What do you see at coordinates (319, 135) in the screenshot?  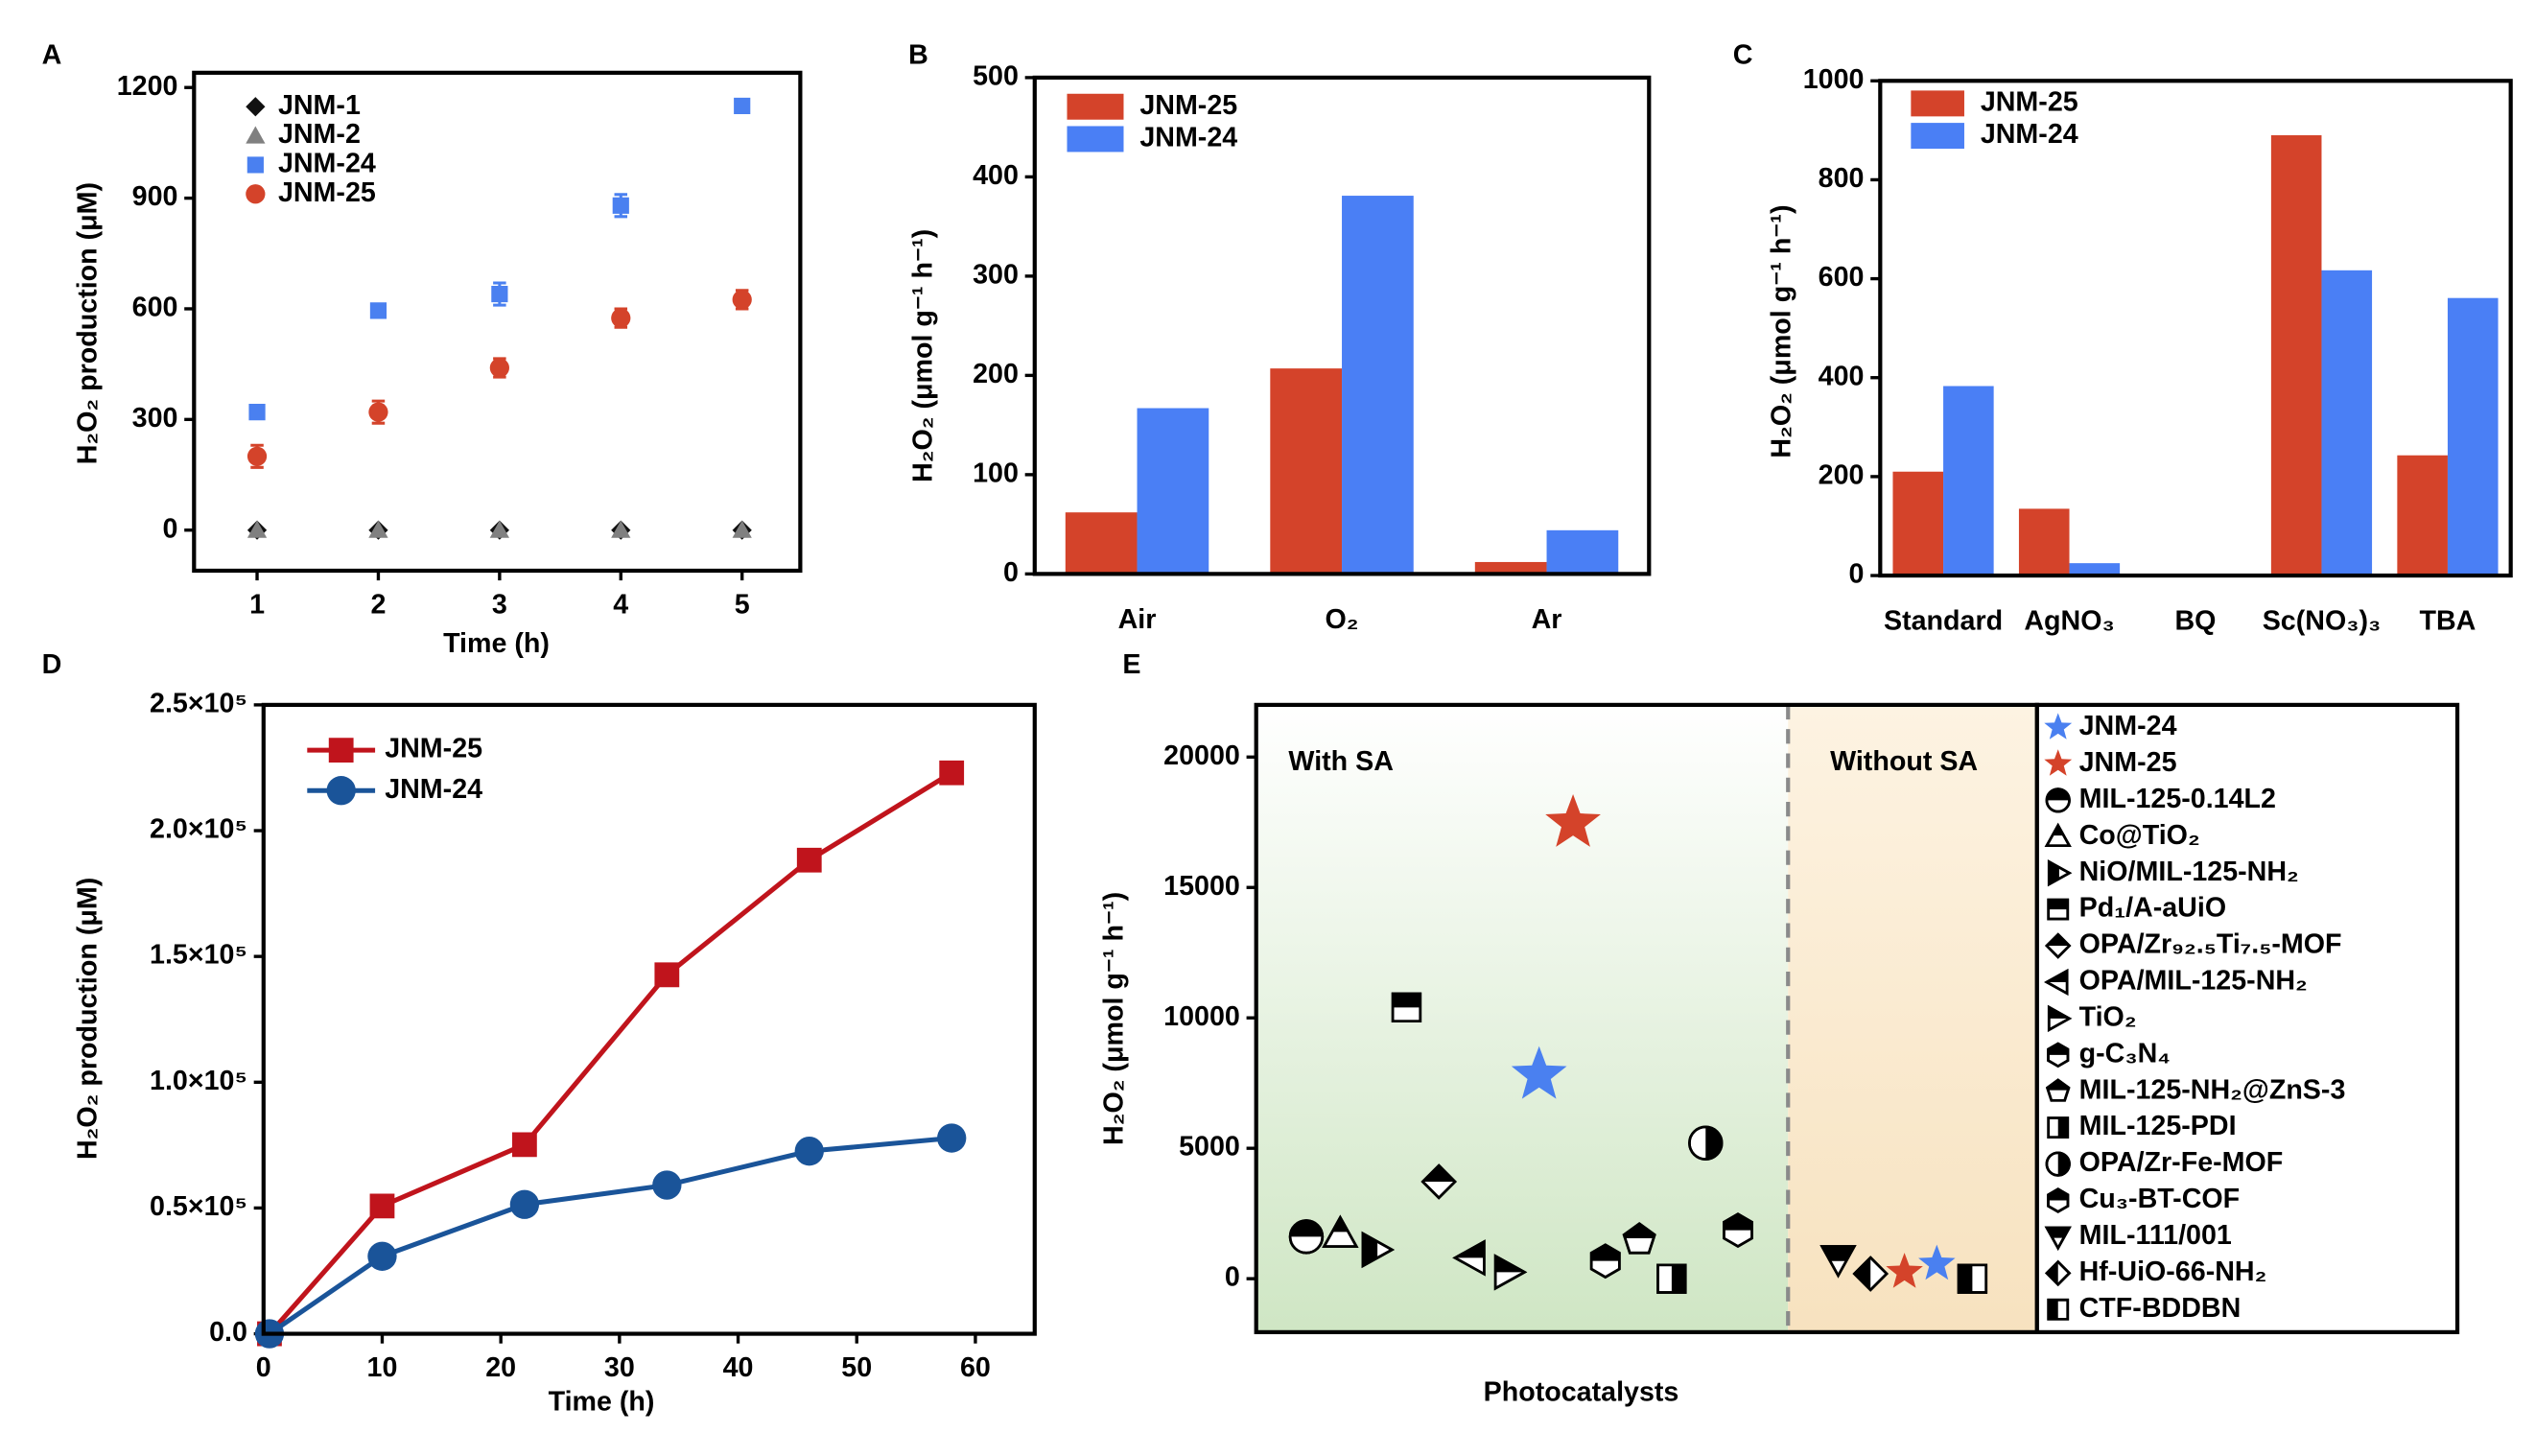 I see `legend-label: JNM-2` at bounding box center [319, 135].